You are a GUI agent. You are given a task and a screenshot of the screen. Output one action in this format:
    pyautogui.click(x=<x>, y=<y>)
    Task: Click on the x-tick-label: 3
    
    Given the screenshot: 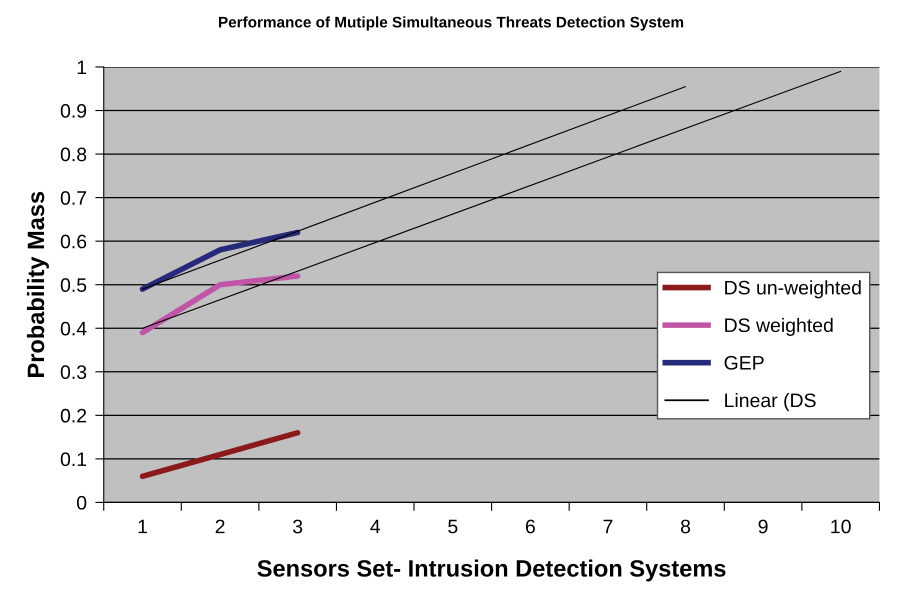 What is the action you would take?
    pyautogui.click(x=297, y=527)
    